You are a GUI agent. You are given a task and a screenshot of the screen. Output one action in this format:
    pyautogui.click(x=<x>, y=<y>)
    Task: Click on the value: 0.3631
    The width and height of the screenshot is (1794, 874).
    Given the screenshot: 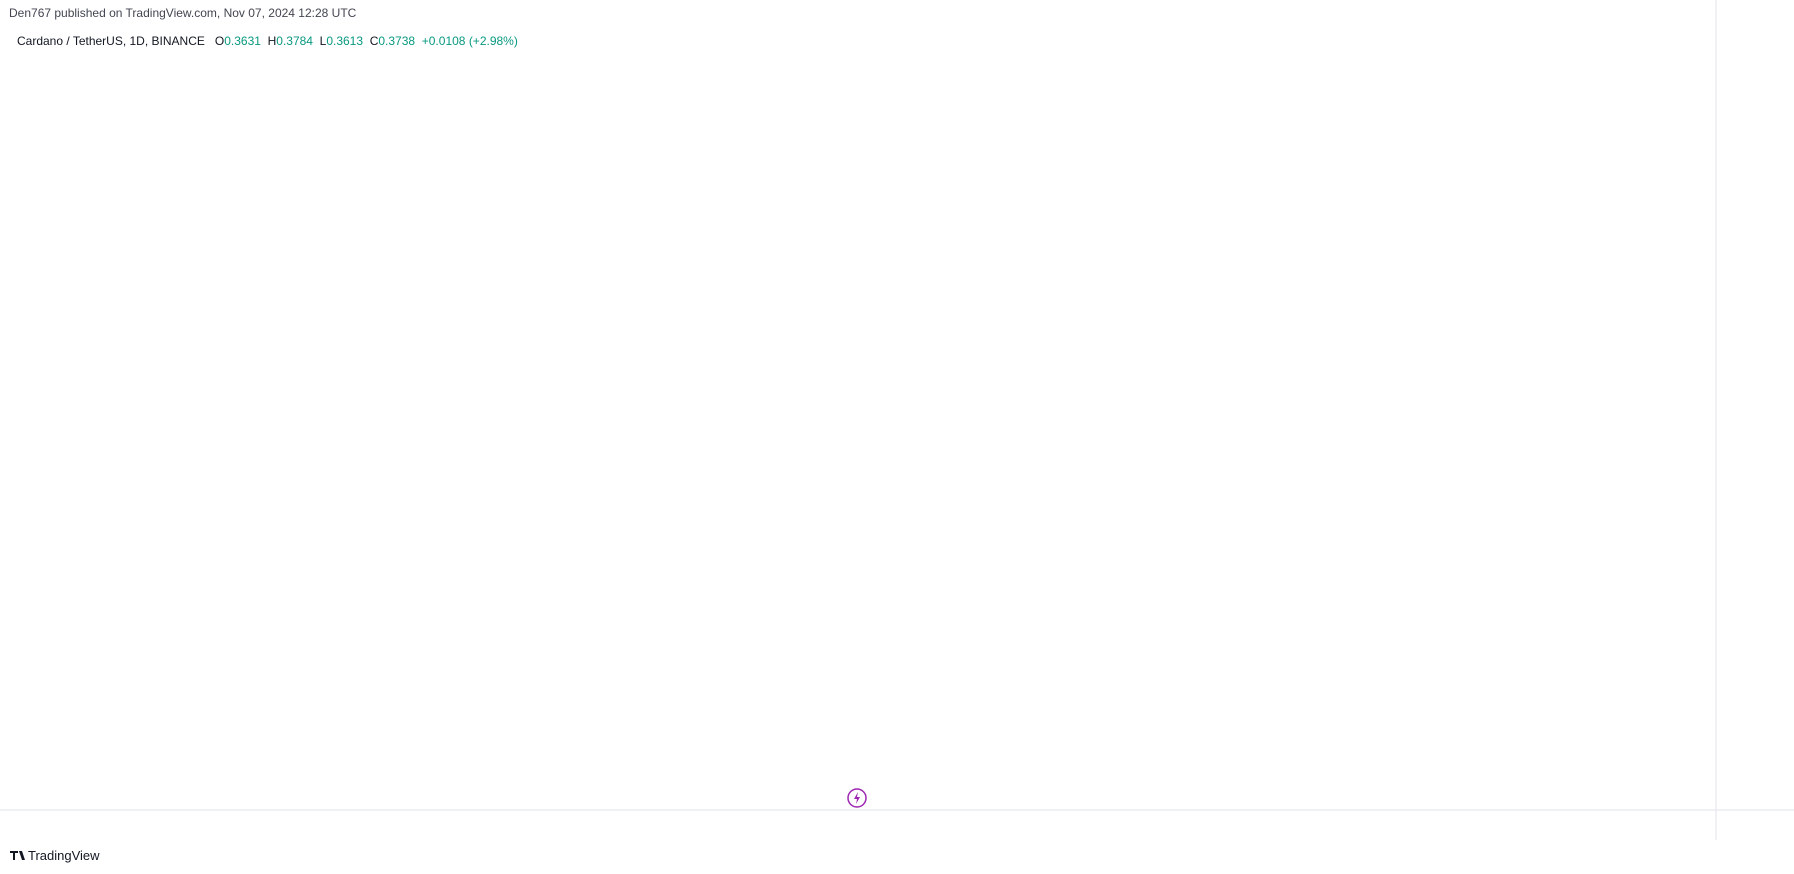 What is the action you would take?
    pyautogui.click(x=242, y=41)
    